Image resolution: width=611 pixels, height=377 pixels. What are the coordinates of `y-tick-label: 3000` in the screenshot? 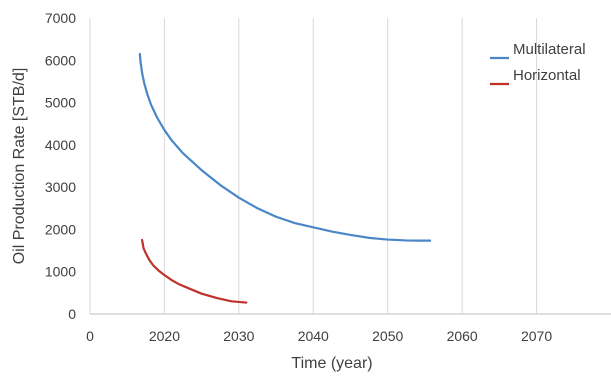 It's located at (60, 187).